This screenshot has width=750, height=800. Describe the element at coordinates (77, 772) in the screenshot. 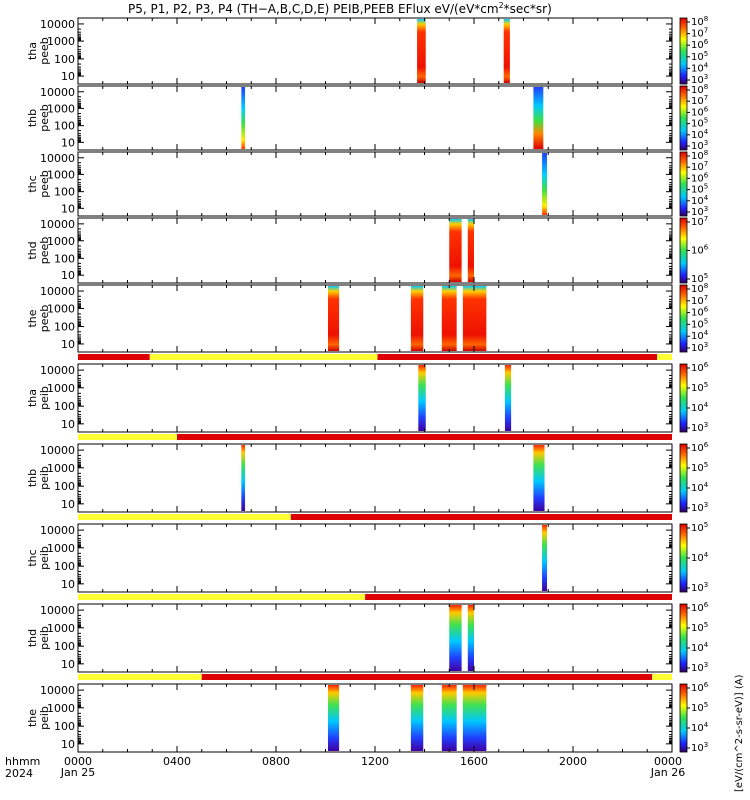

I see `date-label-start: Jan 25` at that location.